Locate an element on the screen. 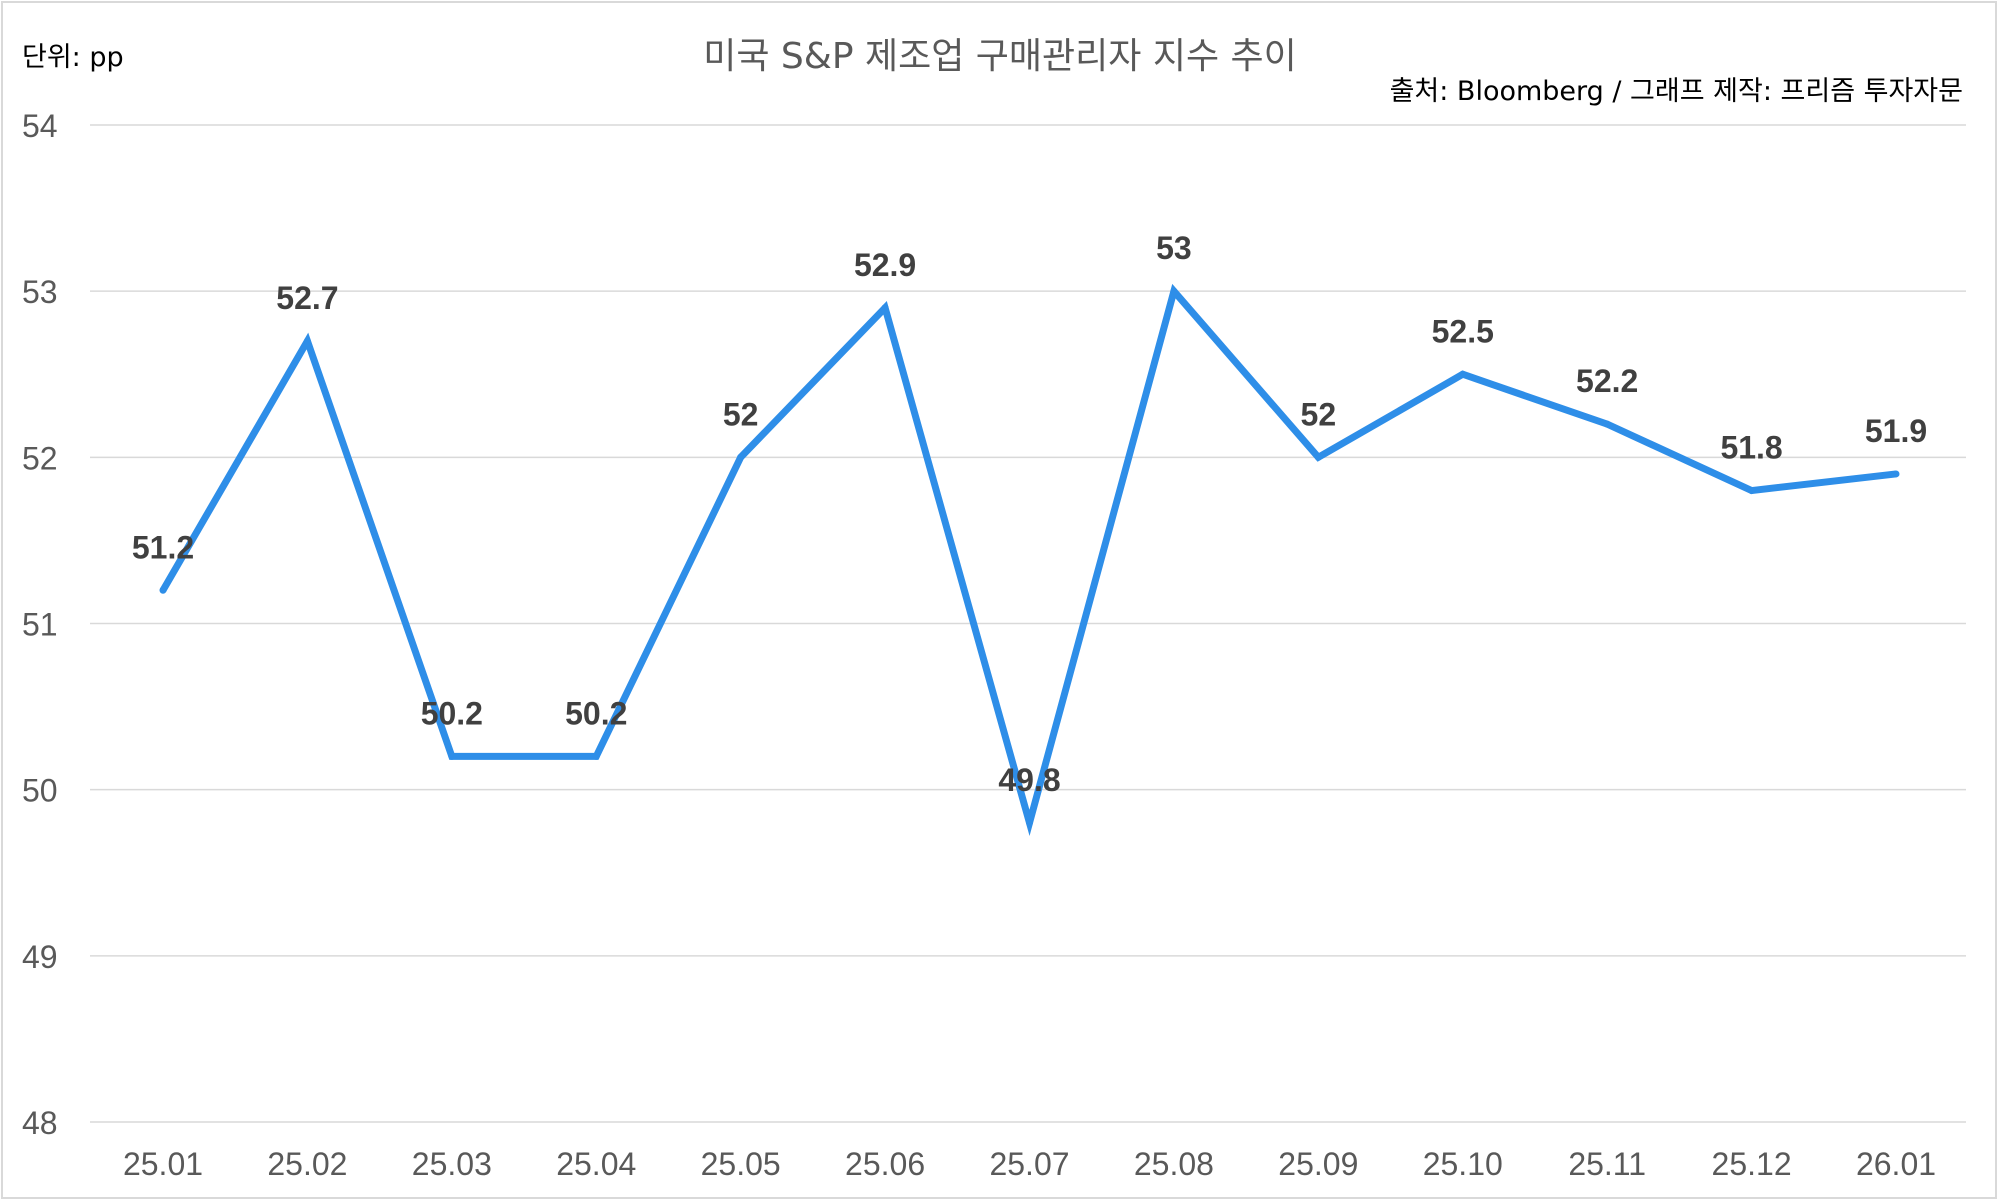 This screenshot has width=2000, height=1203. x-tick-label: 25.01 is located at coordinates (163, 1164).